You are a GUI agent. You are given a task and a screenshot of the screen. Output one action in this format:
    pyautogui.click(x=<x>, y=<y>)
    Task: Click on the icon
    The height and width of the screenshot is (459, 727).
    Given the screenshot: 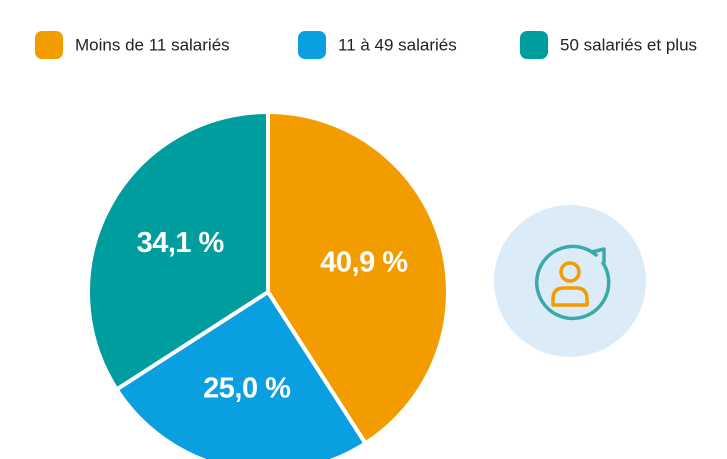 What is the action you would take?
    pyautogui.click(x=570, y=281)
    